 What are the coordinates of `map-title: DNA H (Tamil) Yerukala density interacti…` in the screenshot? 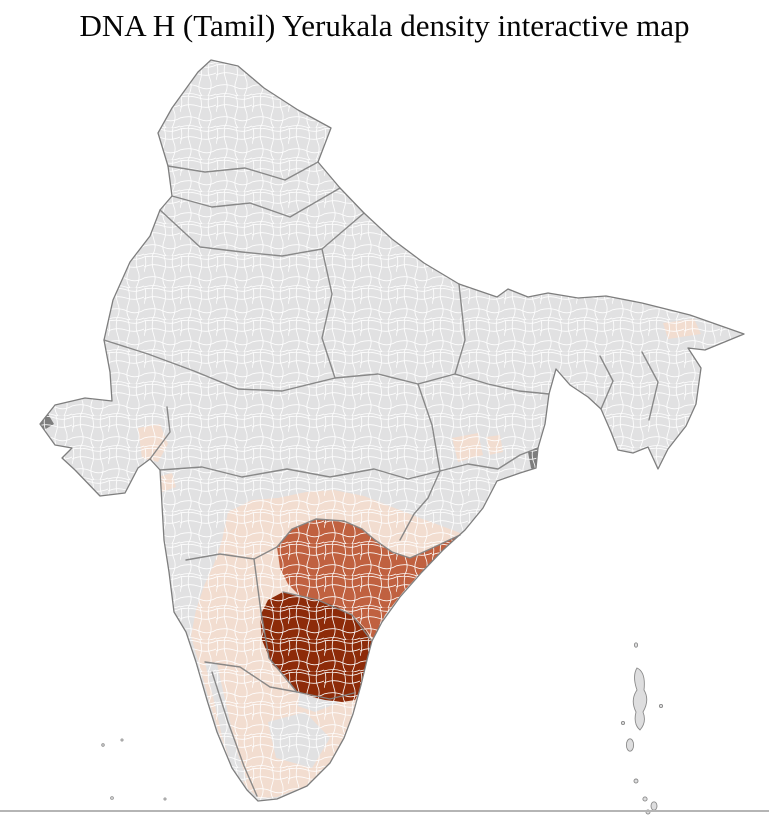 It's located at (384, 25).